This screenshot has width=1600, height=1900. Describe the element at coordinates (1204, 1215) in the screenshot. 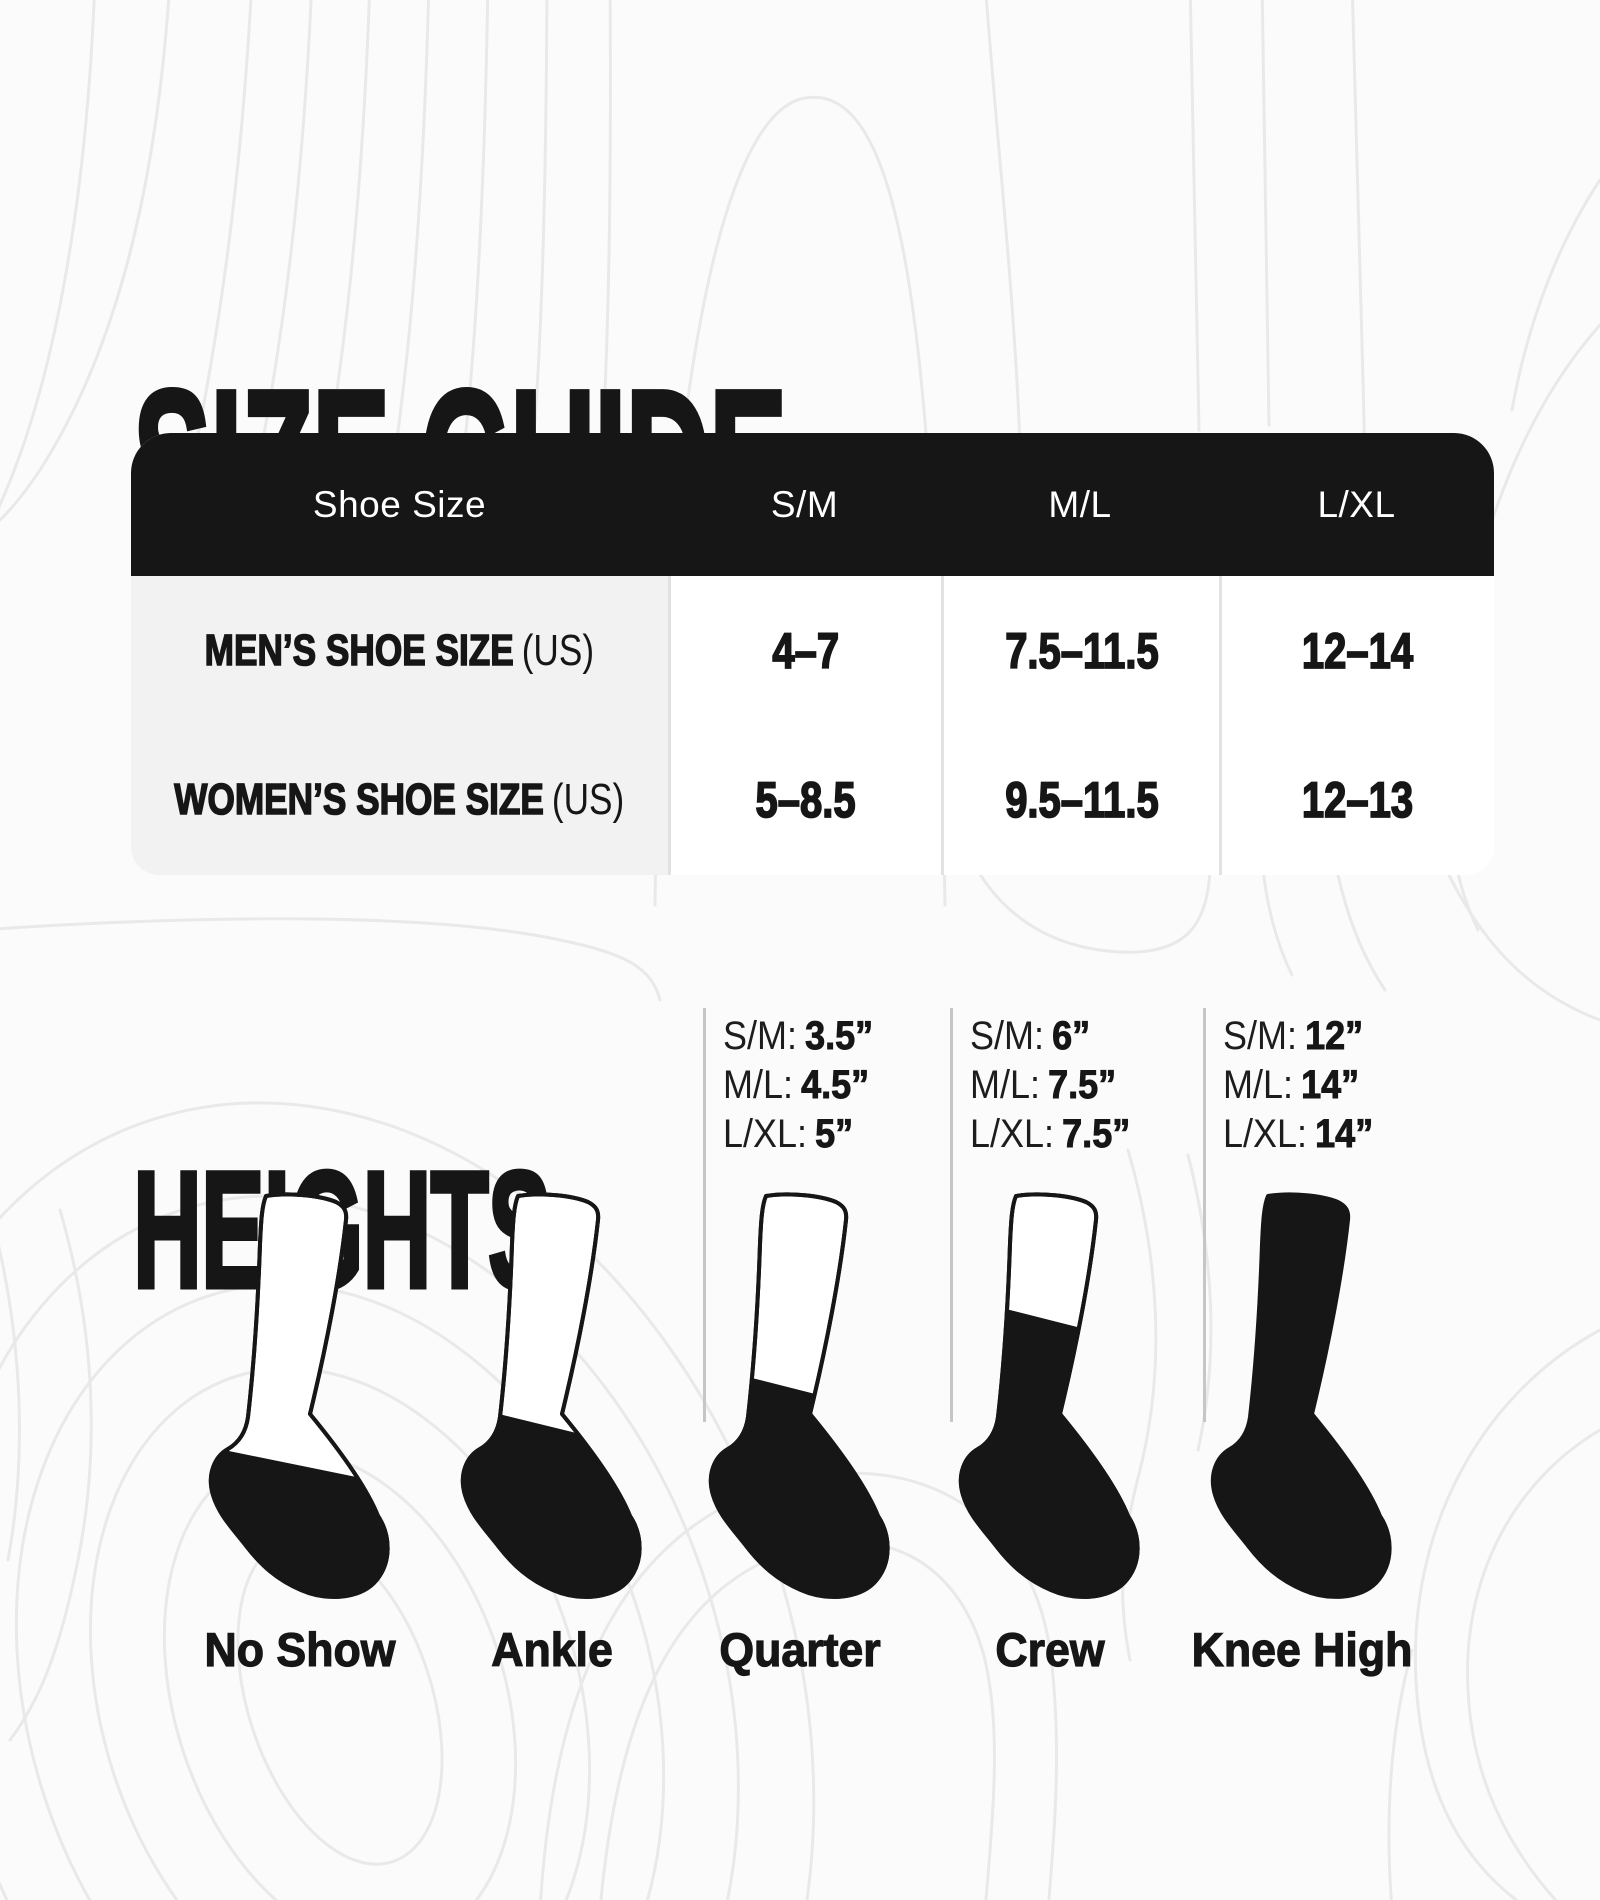

I see `heights-divider-knee-high` at that location.